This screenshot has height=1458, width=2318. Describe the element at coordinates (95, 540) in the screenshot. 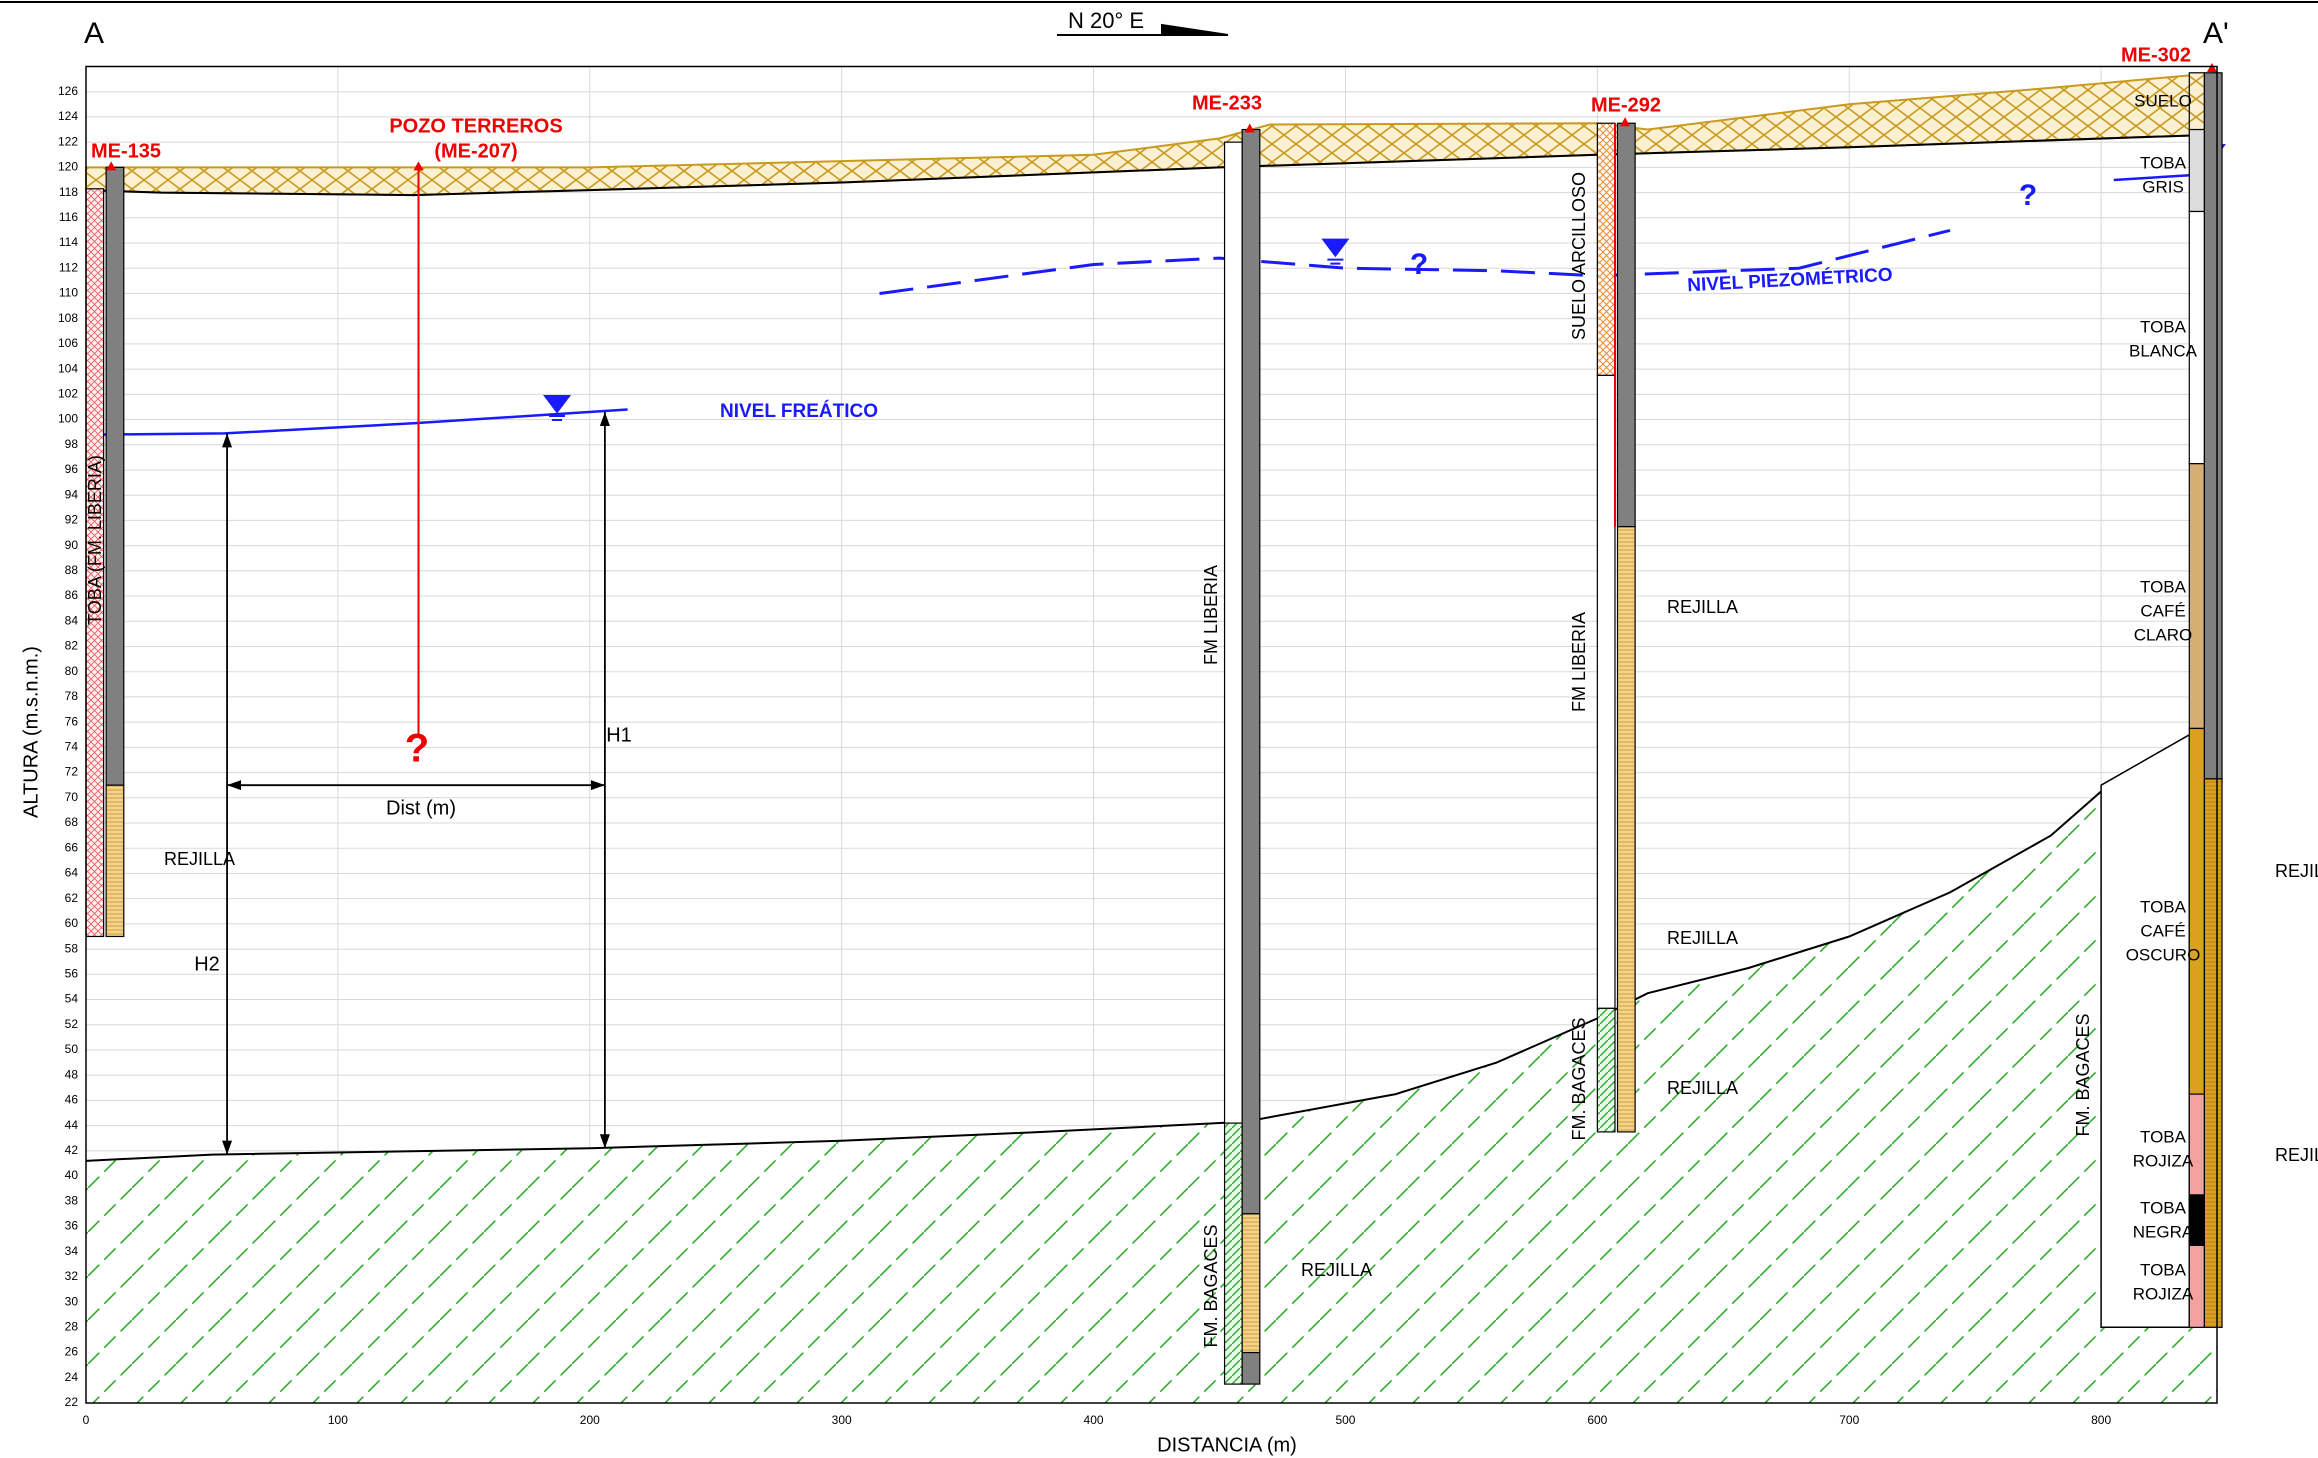

I see `annotation: TOBA (FM. LIBERIA)` at that location.